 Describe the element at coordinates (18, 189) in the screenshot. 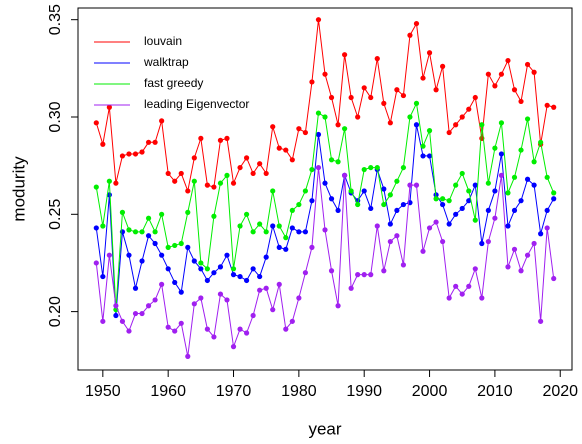

I see `y-axis-title: modurity` at that location.